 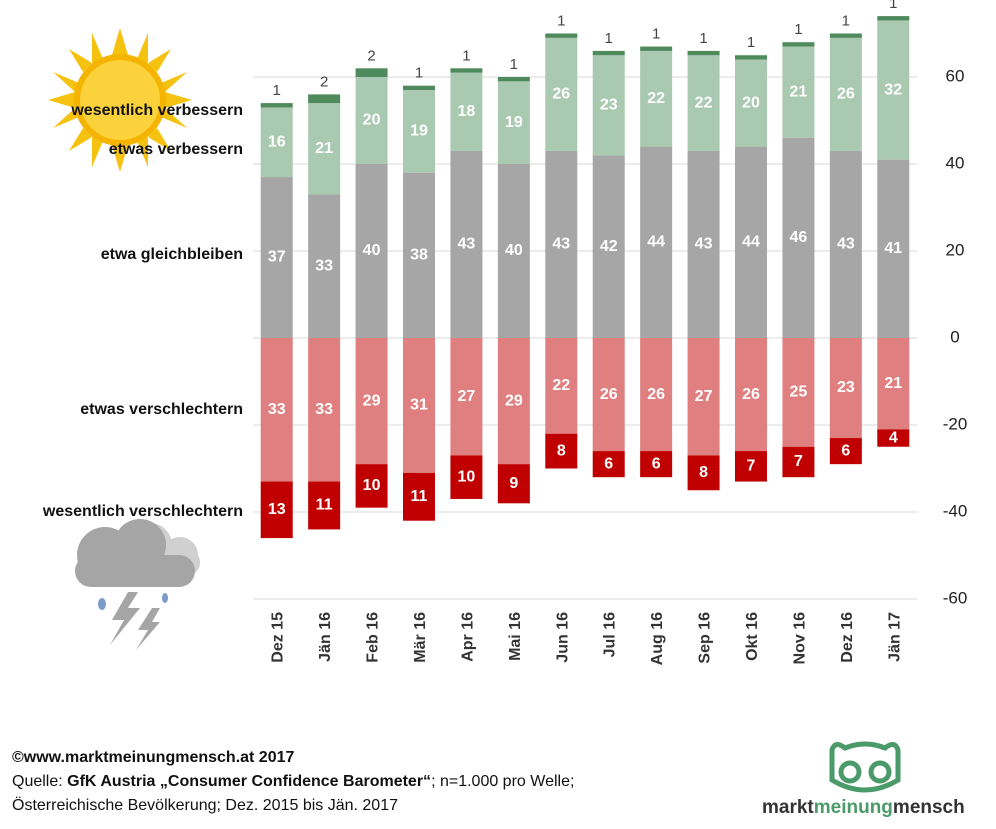 I want to click on y-tick-label: 40, so click(x=955, y=162).